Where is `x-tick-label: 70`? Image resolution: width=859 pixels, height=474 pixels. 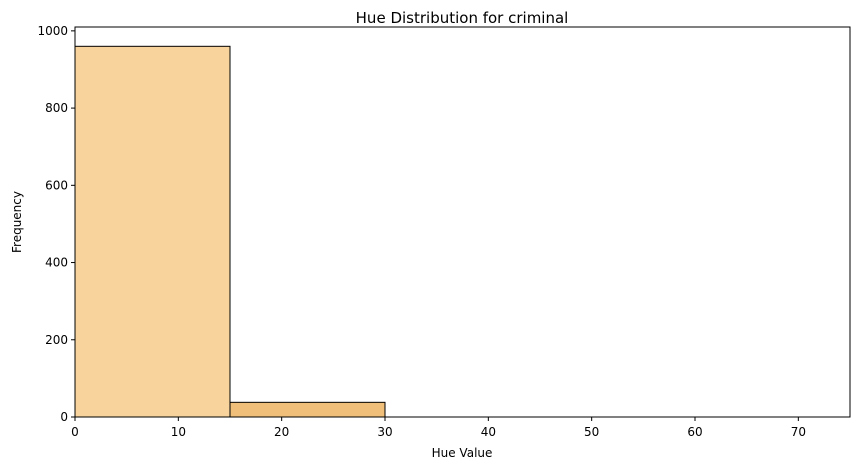
x-tick-label: 70 is located at coordinates (798, 432).